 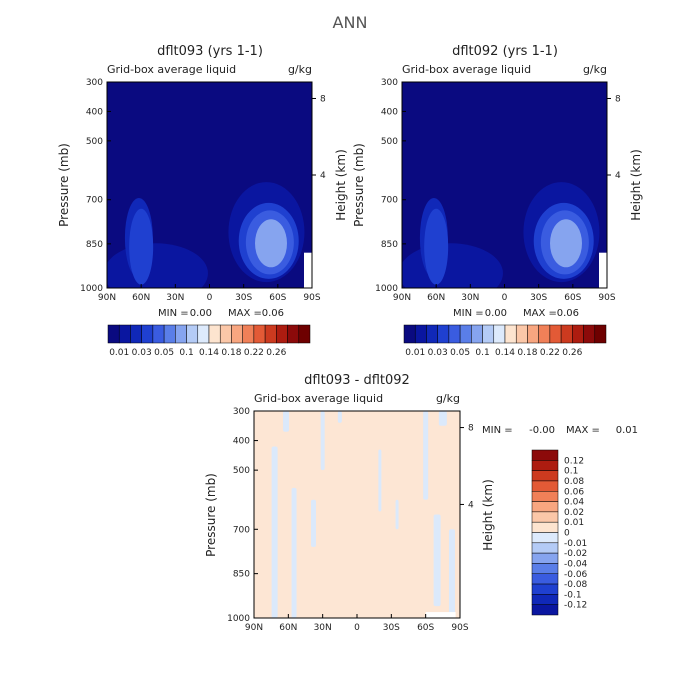 I want to click on max-value: 0.01, so click(x=627, y=430).